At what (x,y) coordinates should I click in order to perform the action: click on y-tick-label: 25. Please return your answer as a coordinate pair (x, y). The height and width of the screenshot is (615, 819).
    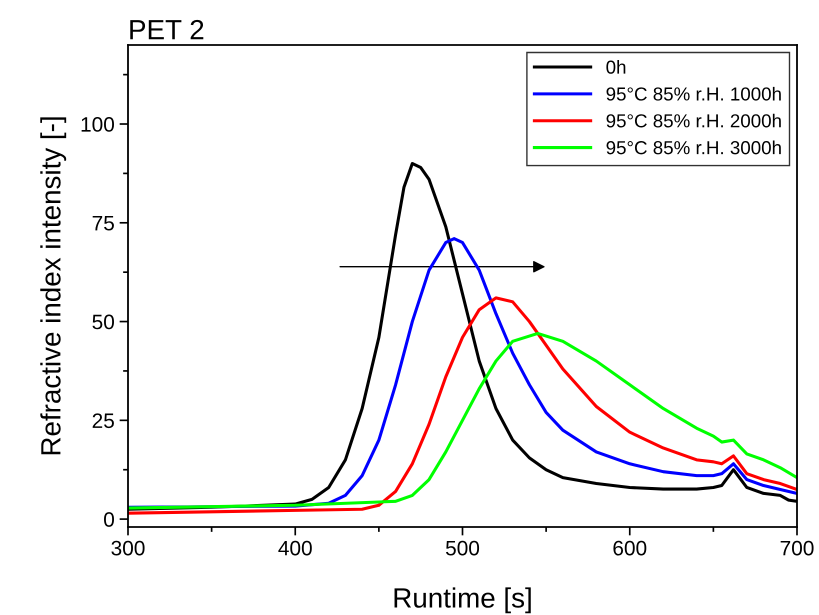
    Looking at the image, I should click on (103, 420).